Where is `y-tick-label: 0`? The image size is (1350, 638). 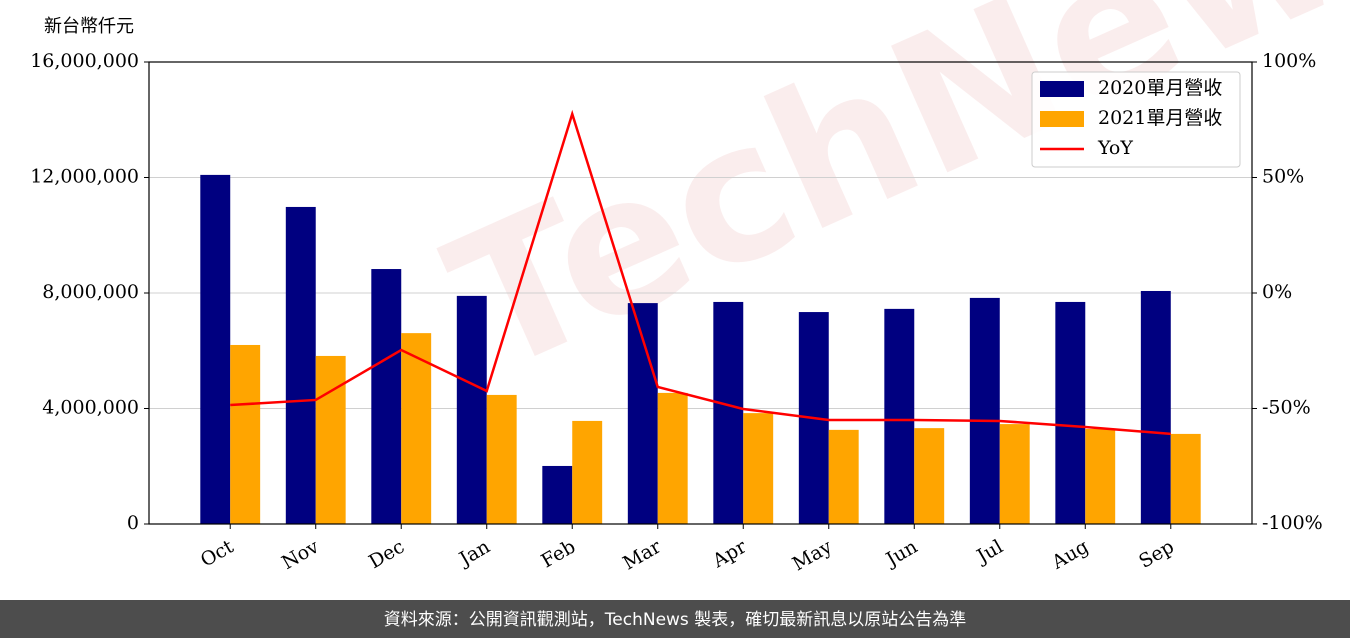 y-tick-label: 0 is located at coordinates (133, 523).